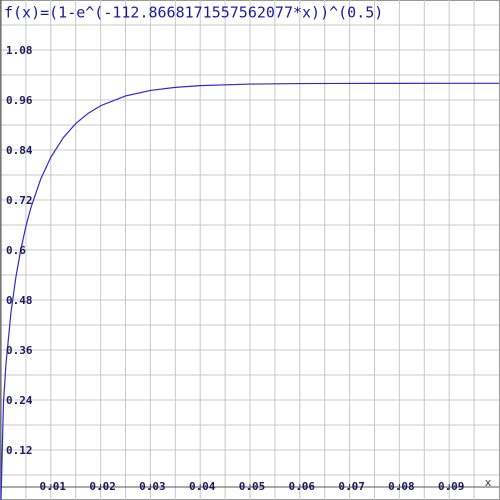 The image size is (500, 500). Describe the element at coordinates (488, 482) in the screenshot. I see `x-axis-label: x` at that location.